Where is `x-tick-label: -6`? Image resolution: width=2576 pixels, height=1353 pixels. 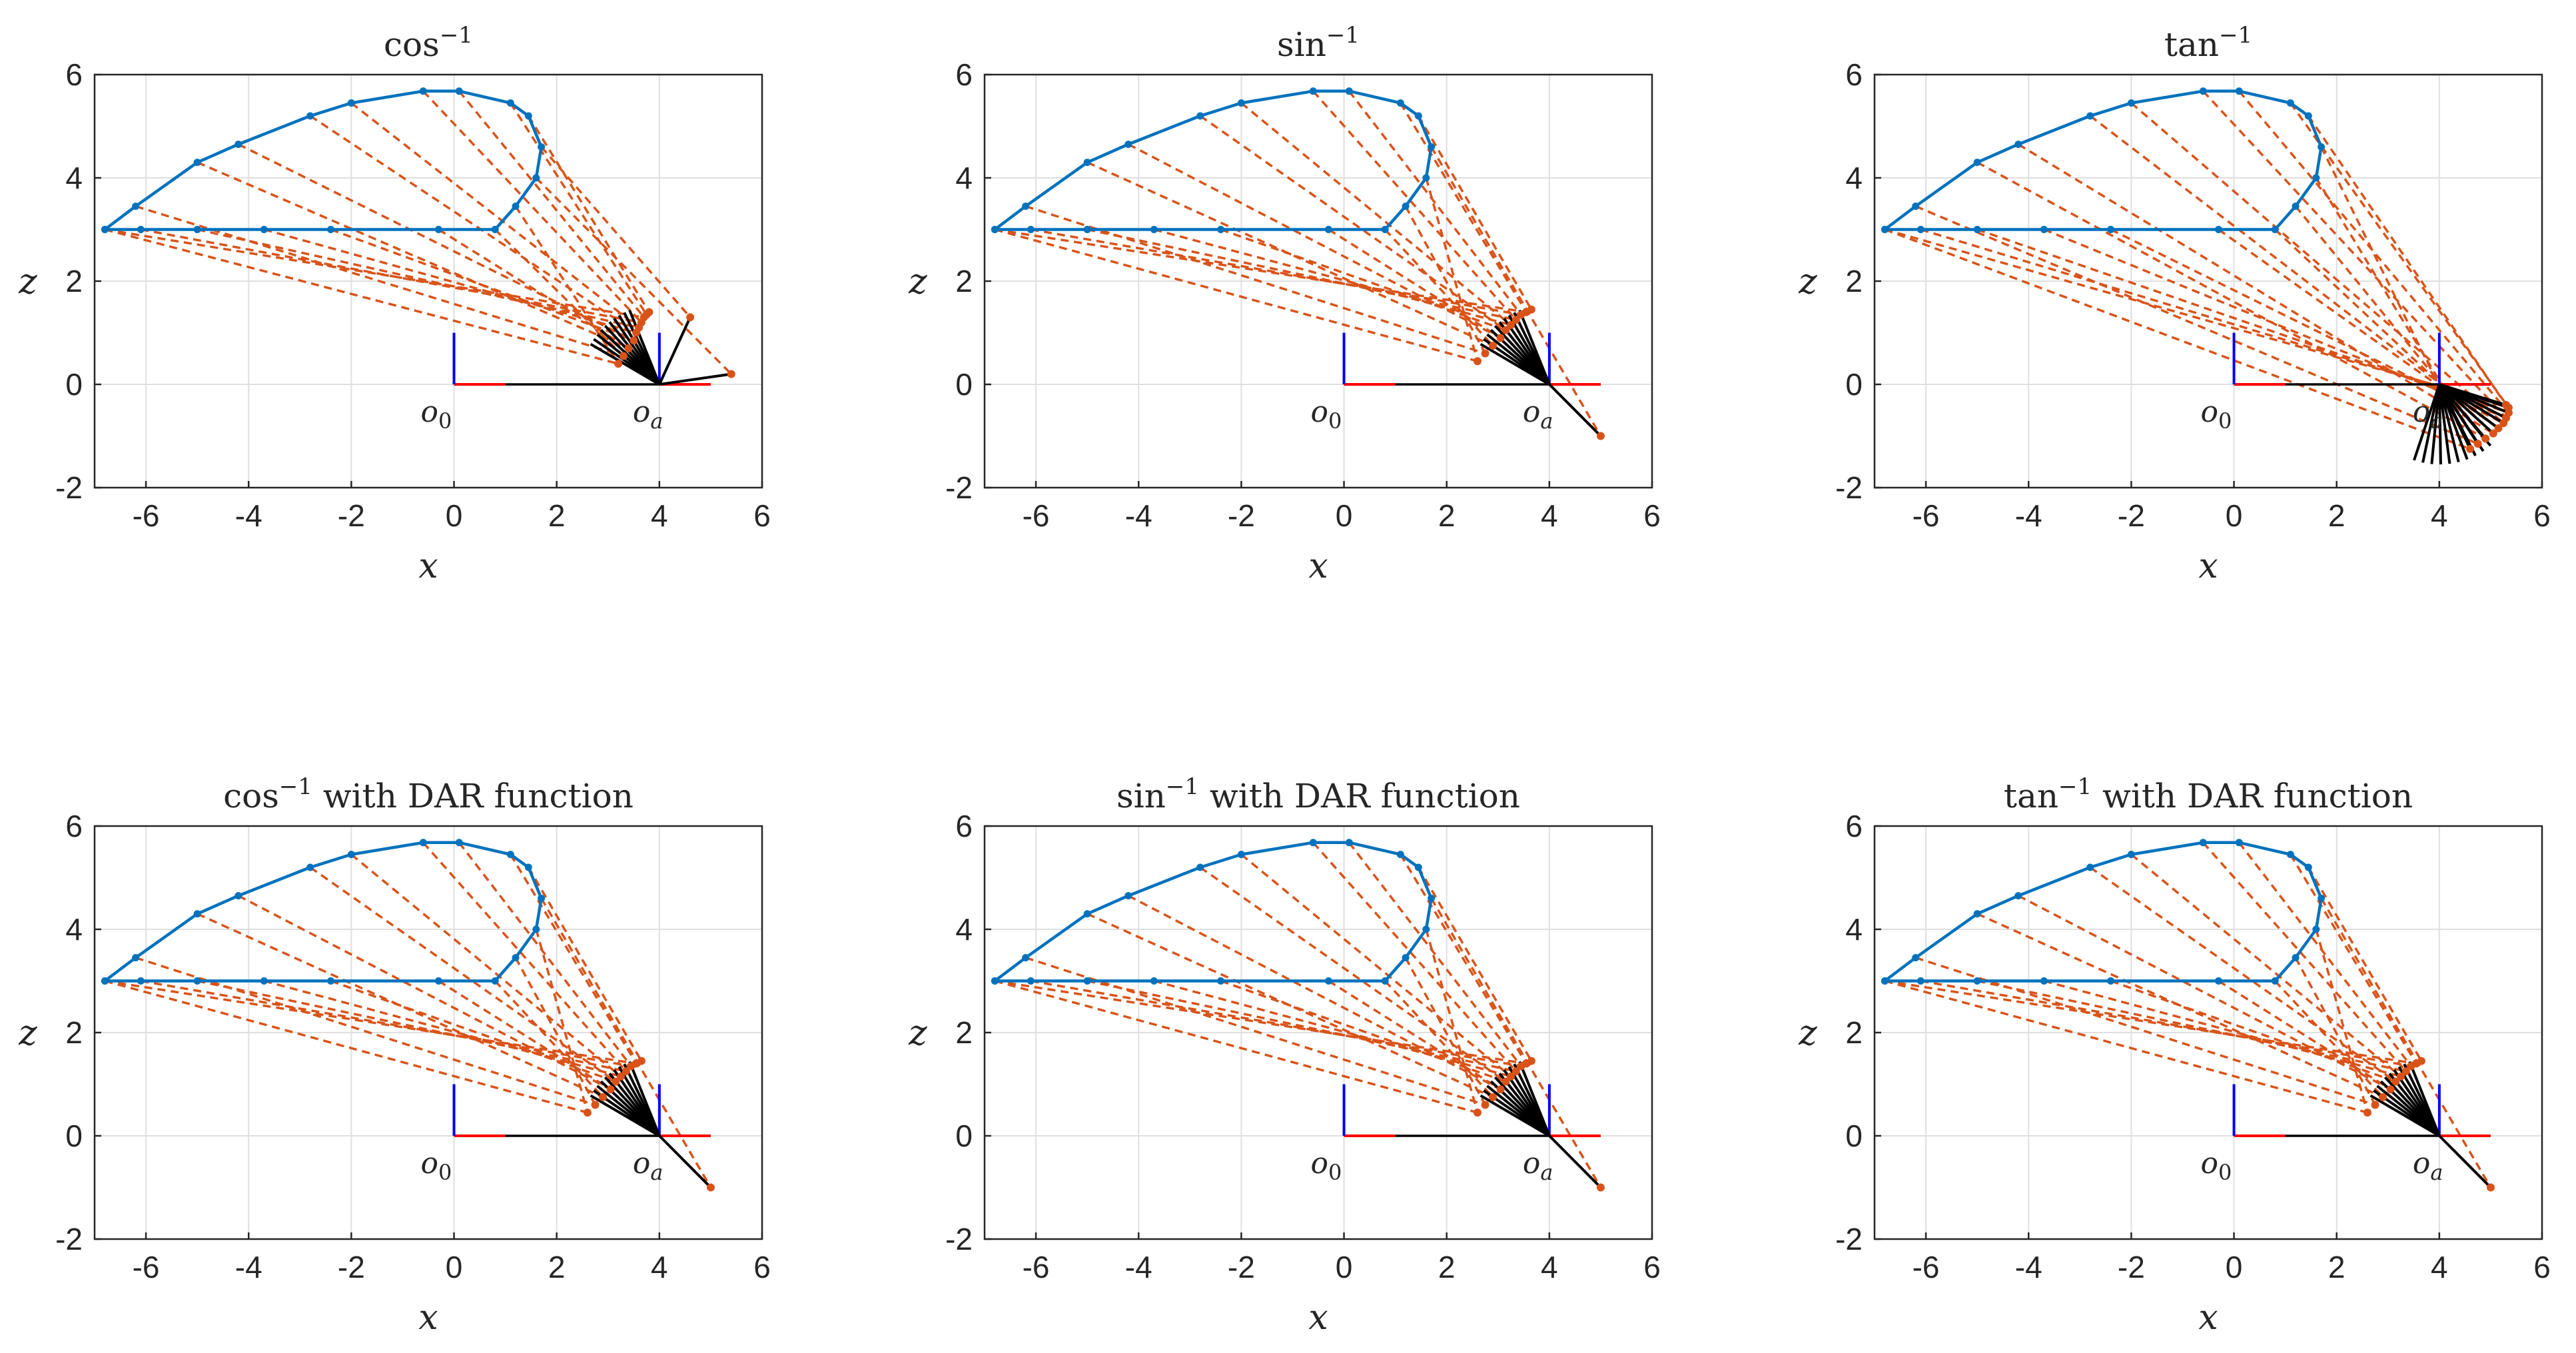
x-tick-label: -6 is located at coordinates (146, 515).